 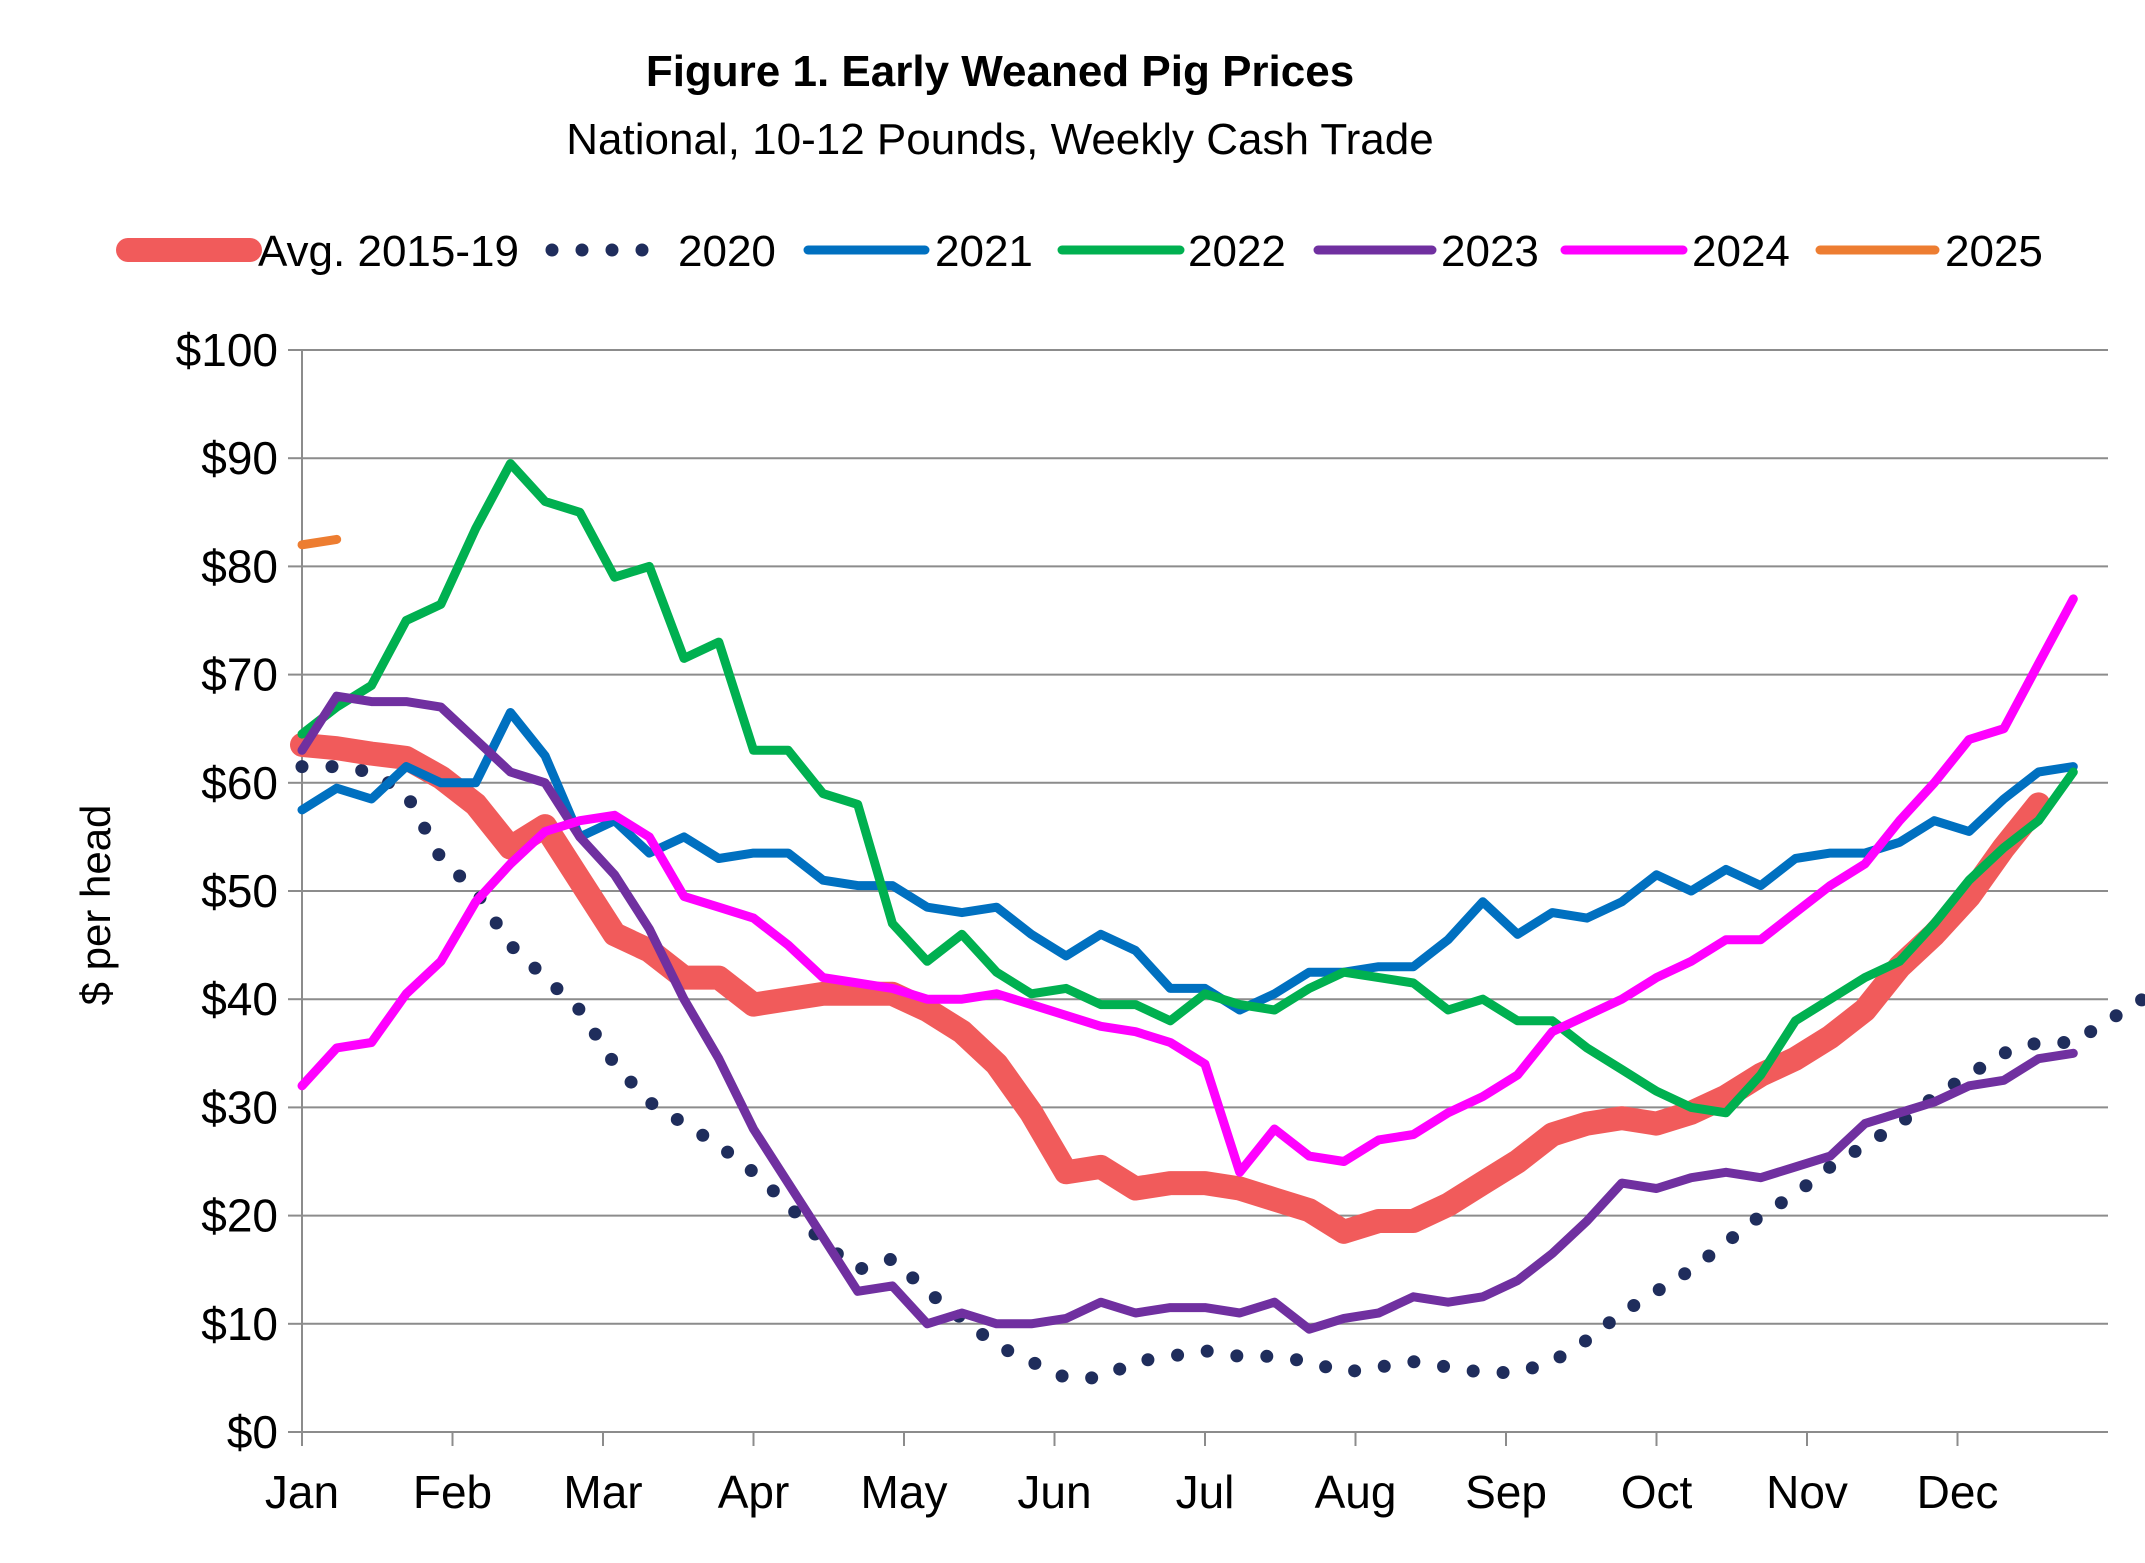 What do you see at coordinates (1807, 1492) in the screenshot?
I see `x-tick-label: Nov` at bounding box center [1807, 1492].